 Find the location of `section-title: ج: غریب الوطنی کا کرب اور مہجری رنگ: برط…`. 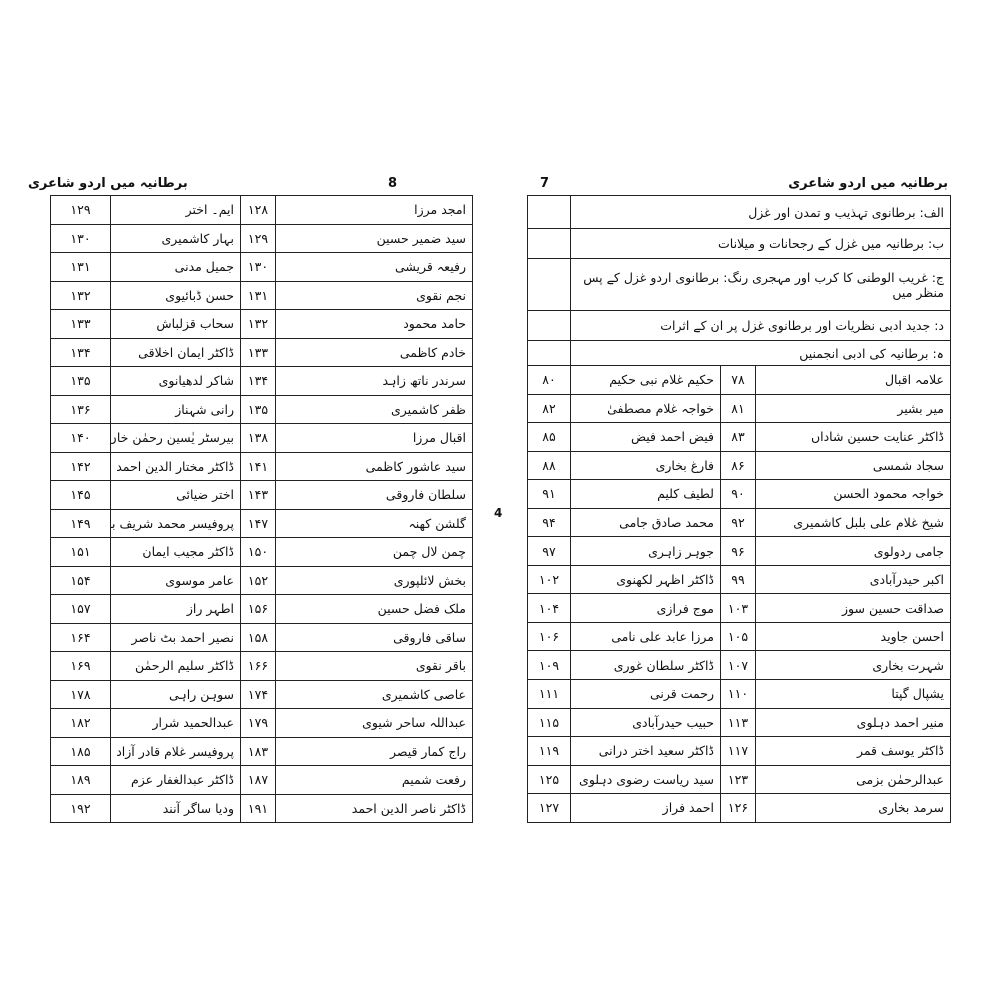

section-title: ج: غریب الوطنی کا کرب اور مہجری رنگ: برط… is located at coordinates (760, 284).